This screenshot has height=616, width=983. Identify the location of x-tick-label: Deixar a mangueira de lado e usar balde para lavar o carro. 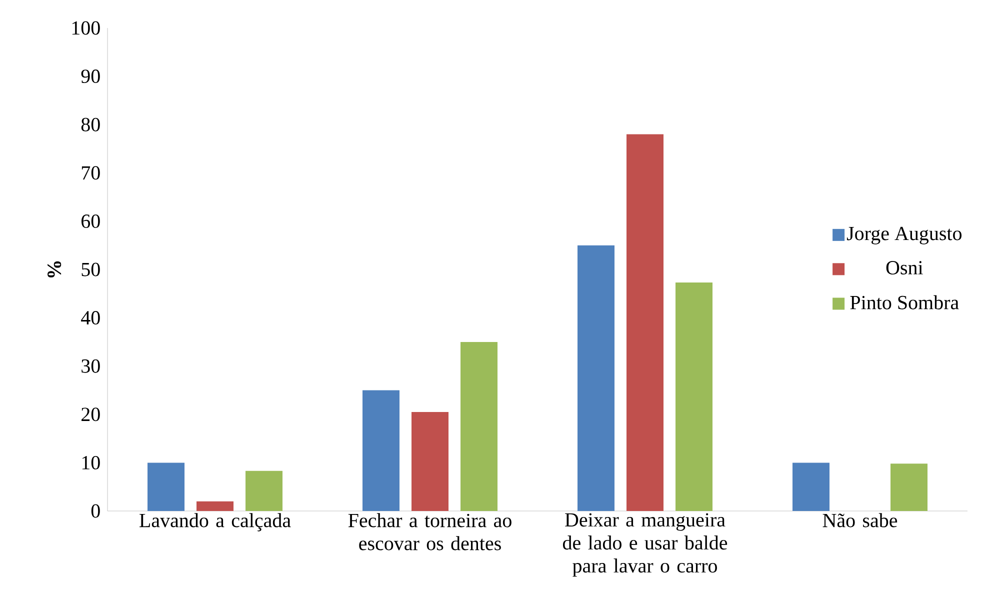
(645, 545).